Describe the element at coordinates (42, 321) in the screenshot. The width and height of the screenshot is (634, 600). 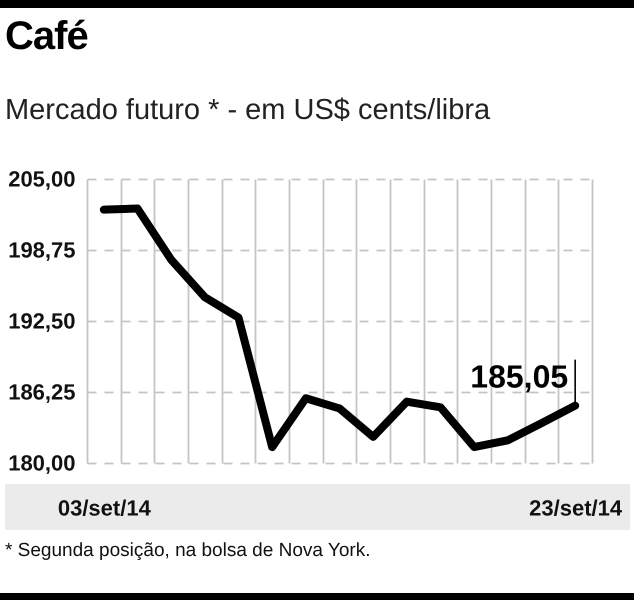
I see `y-tick-label: 192,50` at that location.